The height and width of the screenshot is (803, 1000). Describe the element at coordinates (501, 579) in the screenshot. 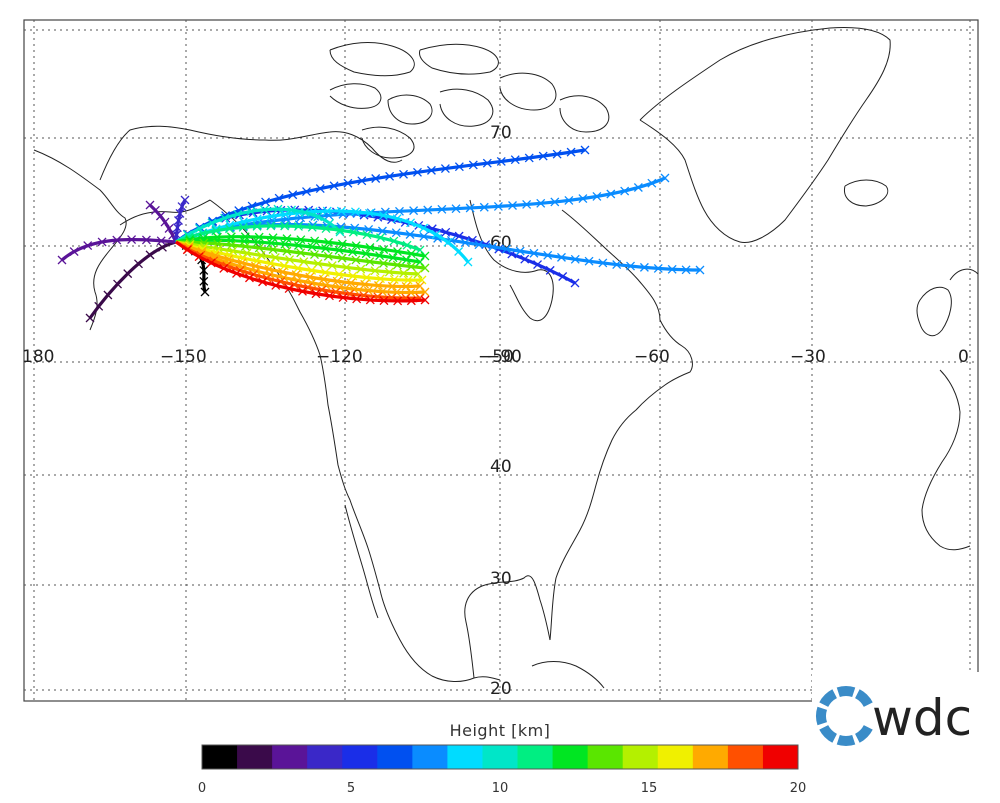

I see `lat-label-30: 30` at that location.